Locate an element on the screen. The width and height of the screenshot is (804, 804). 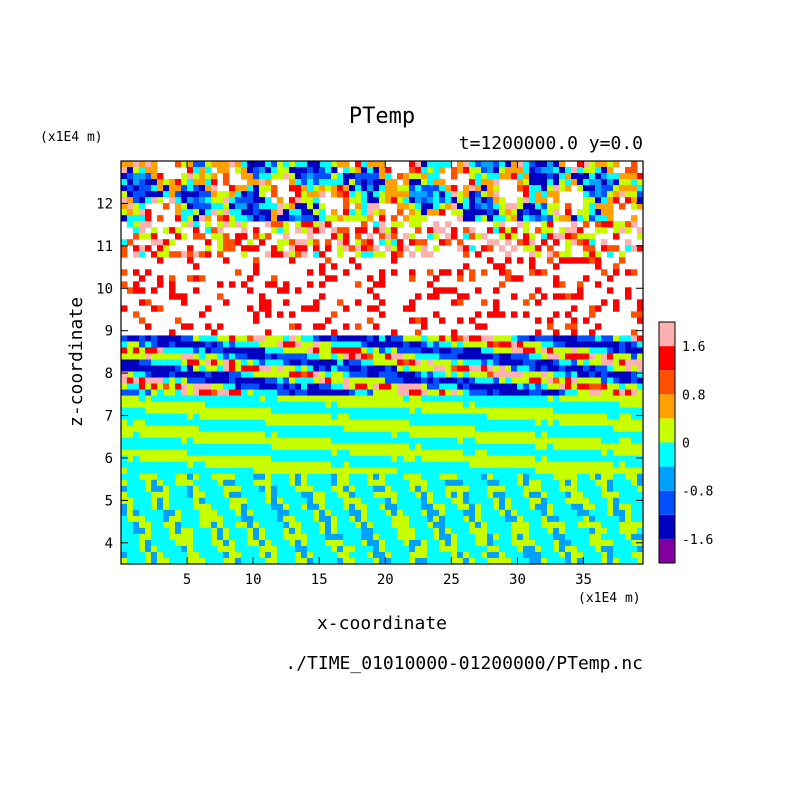
x-tick-label: 10 is located at coordinates (253, 580).